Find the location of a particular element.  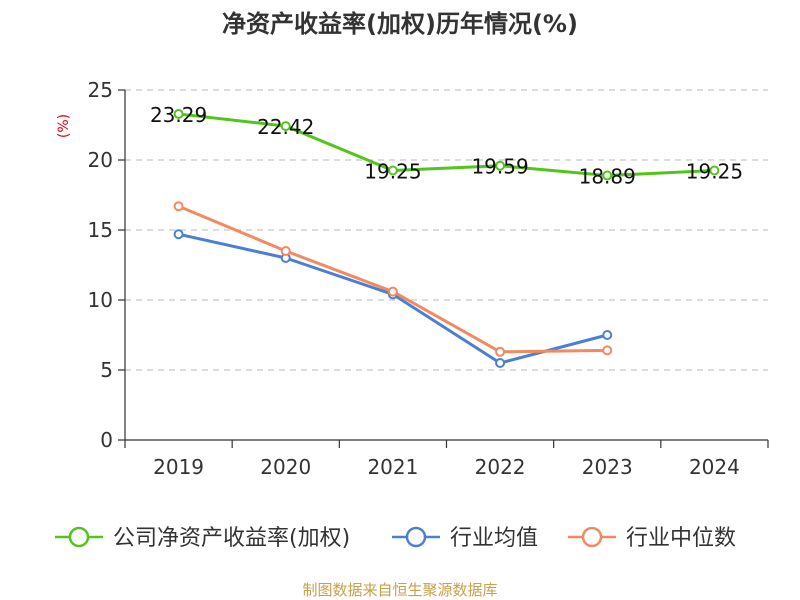

legend-label: 行业均值 is located at coordinates (494, 538).